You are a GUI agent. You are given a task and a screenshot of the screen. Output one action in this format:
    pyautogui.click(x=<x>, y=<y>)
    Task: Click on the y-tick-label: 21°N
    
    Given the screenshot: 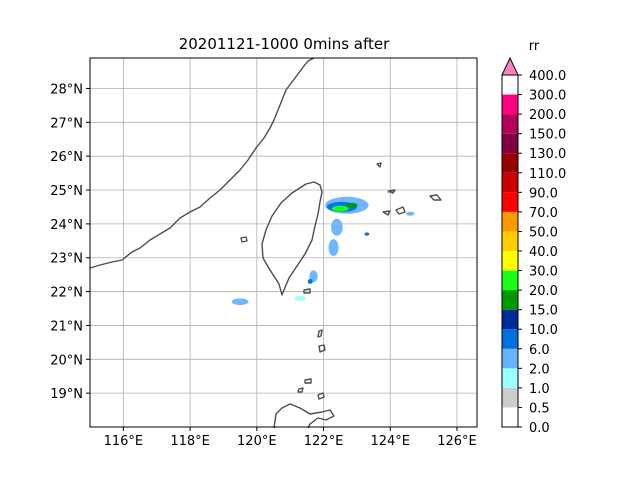 What is the action you would take?
    pyautogui.click(x=66, y=326)
    